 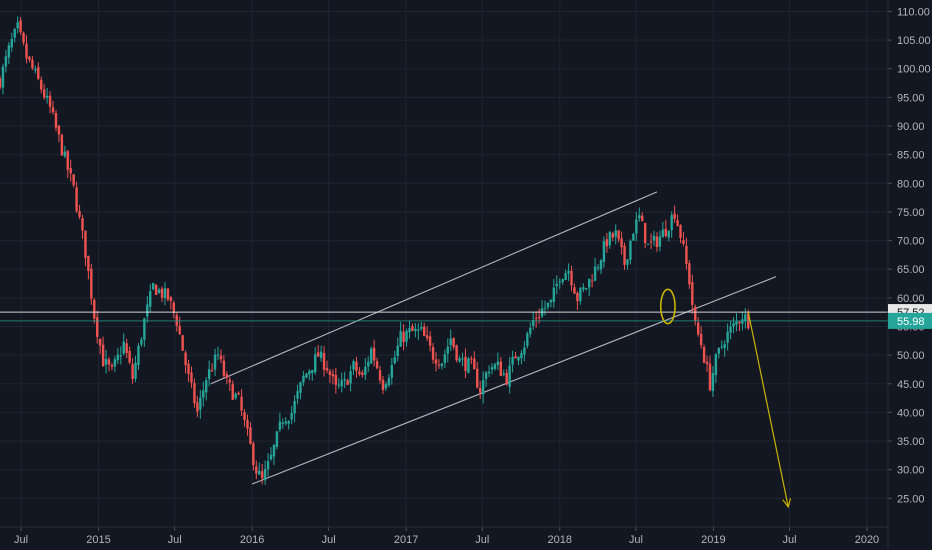 I want to click on x-tick-label: Jul, so click(x=175, y=540).